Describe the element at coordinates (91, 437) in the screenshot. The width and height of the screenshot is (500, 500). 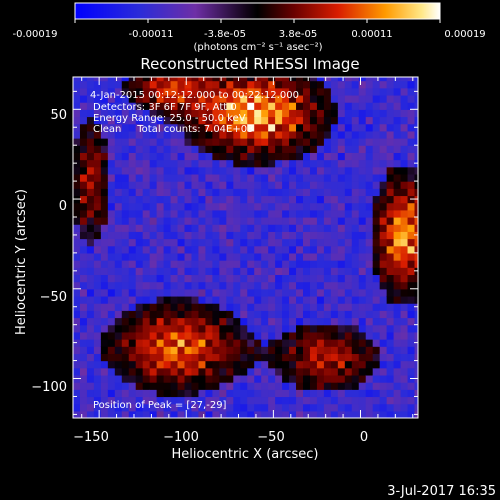
I see `x-tick-label: −150` at that location.